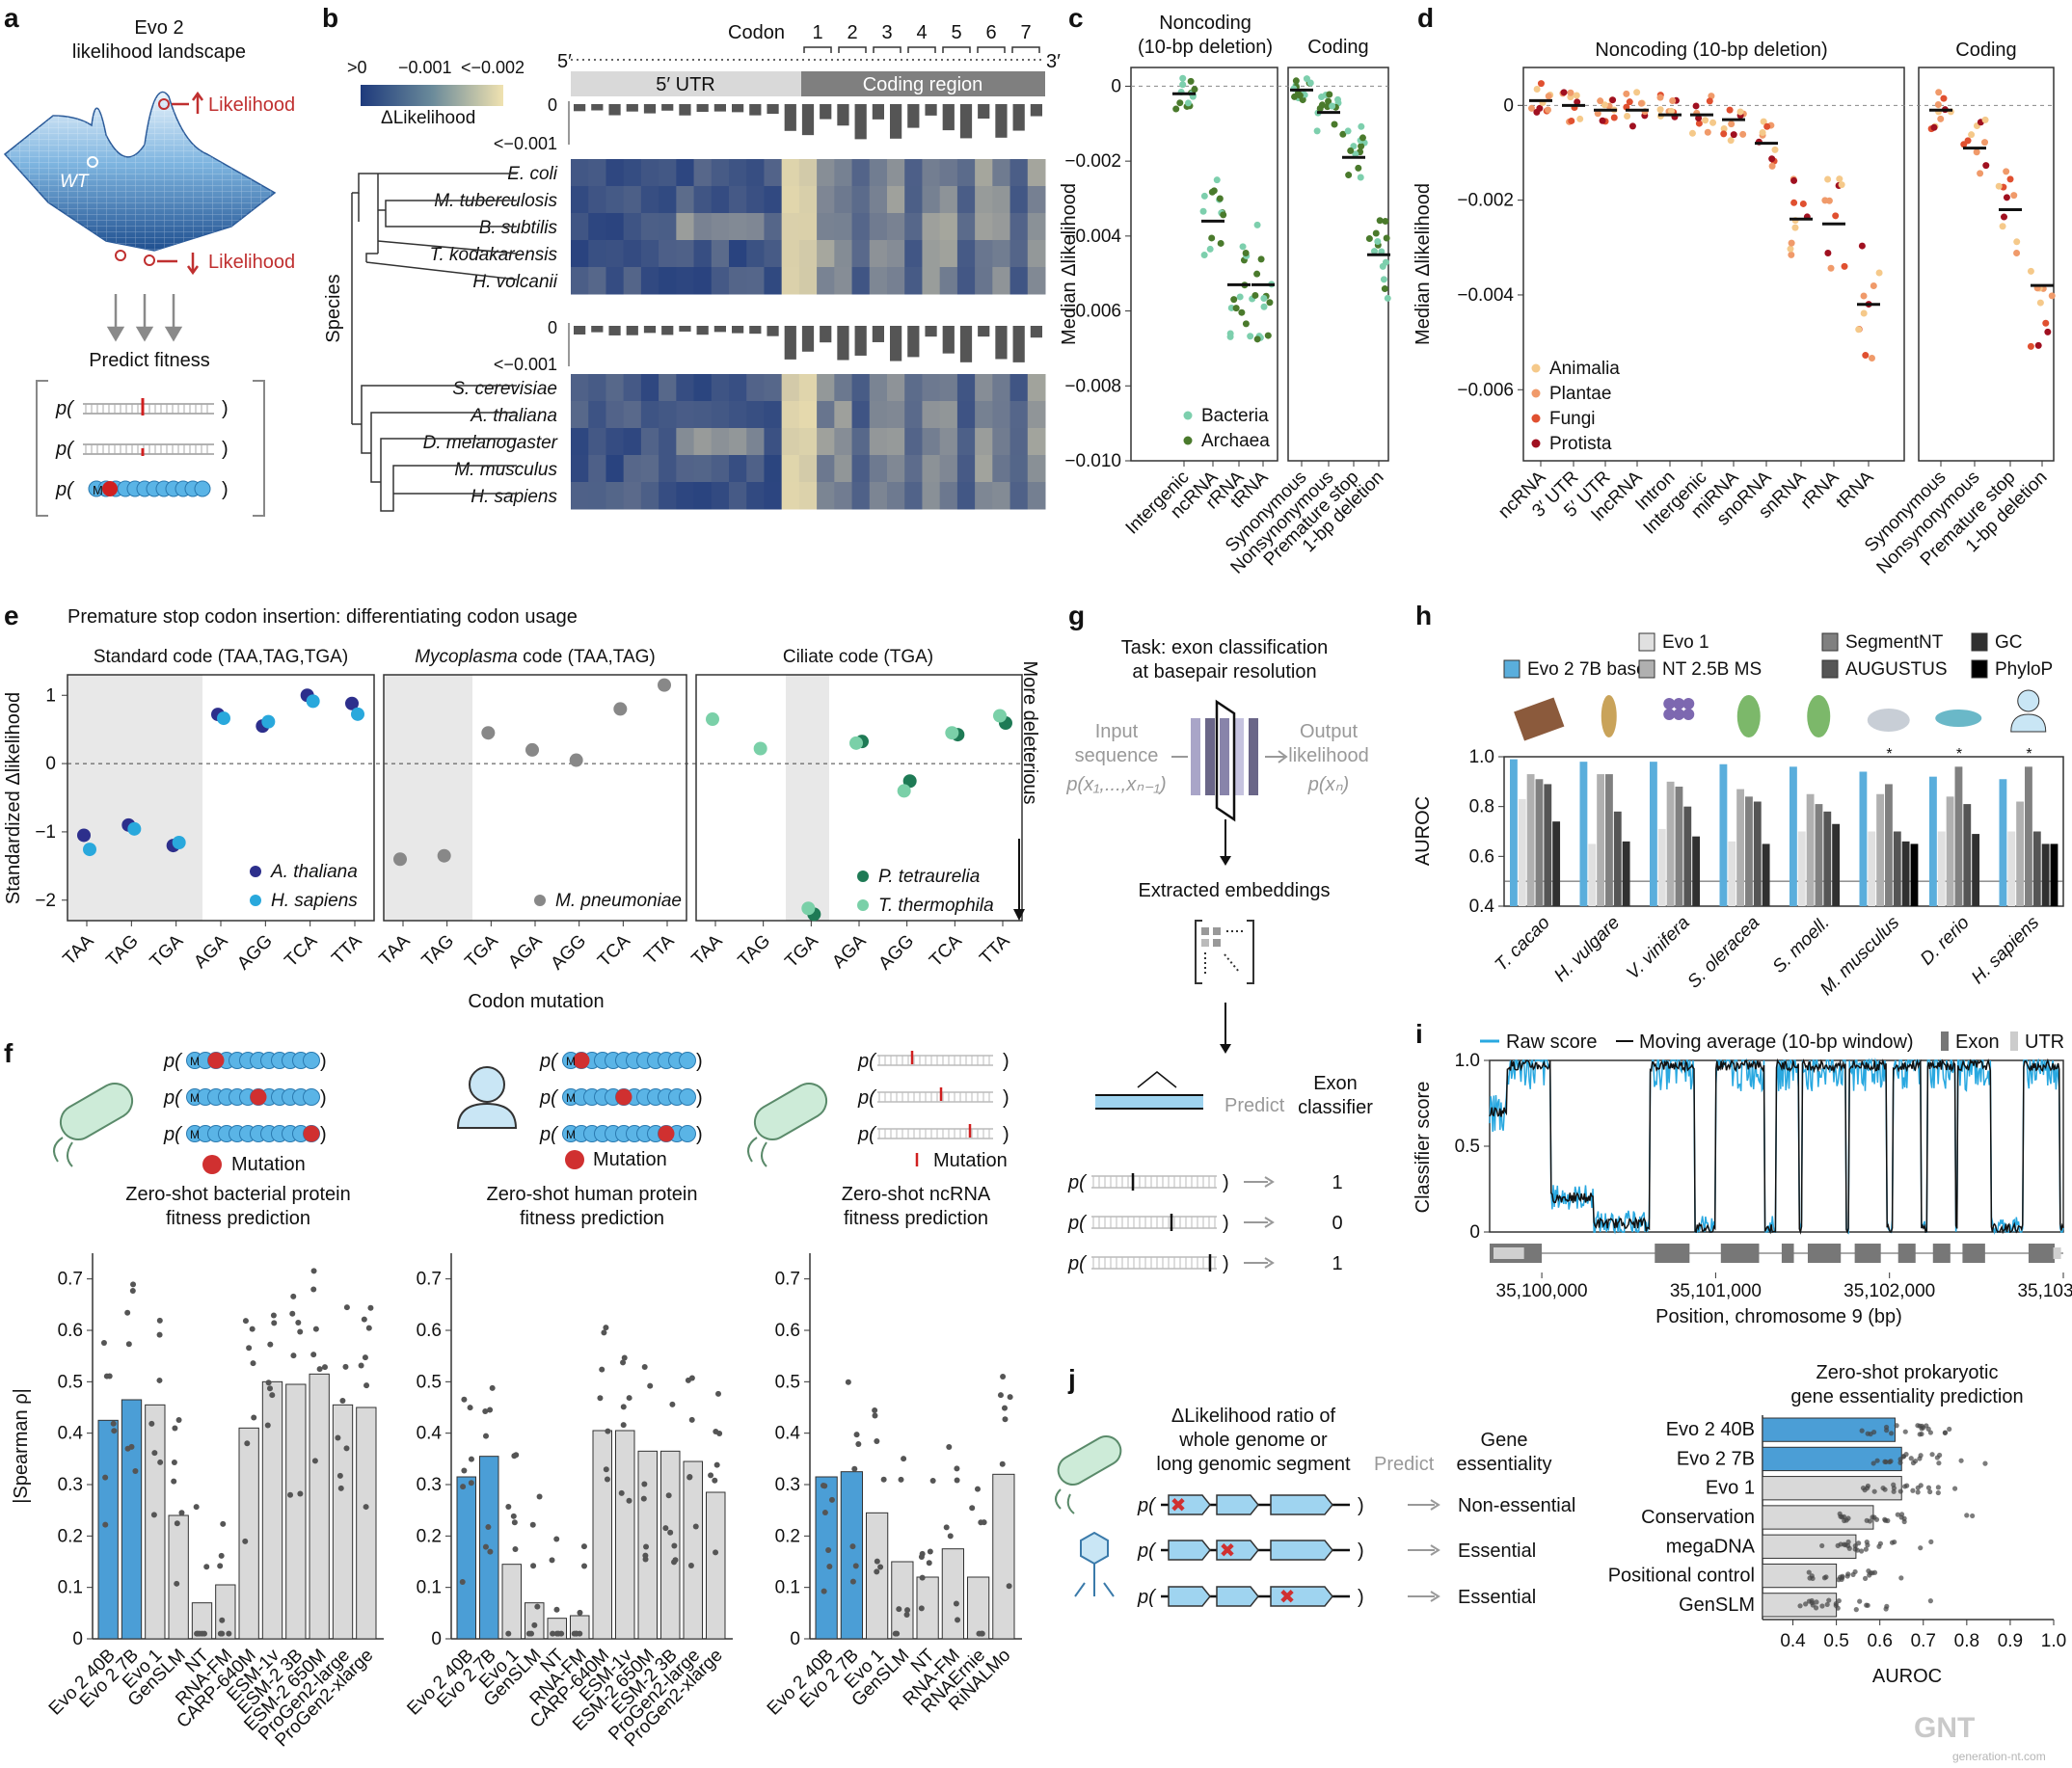 The height and width of the screenshot is (1768, 2072). What do you see at coordinates (65, 490) in the screenshot?
I see `svg-text: p(` at bounding box center [65, 490].